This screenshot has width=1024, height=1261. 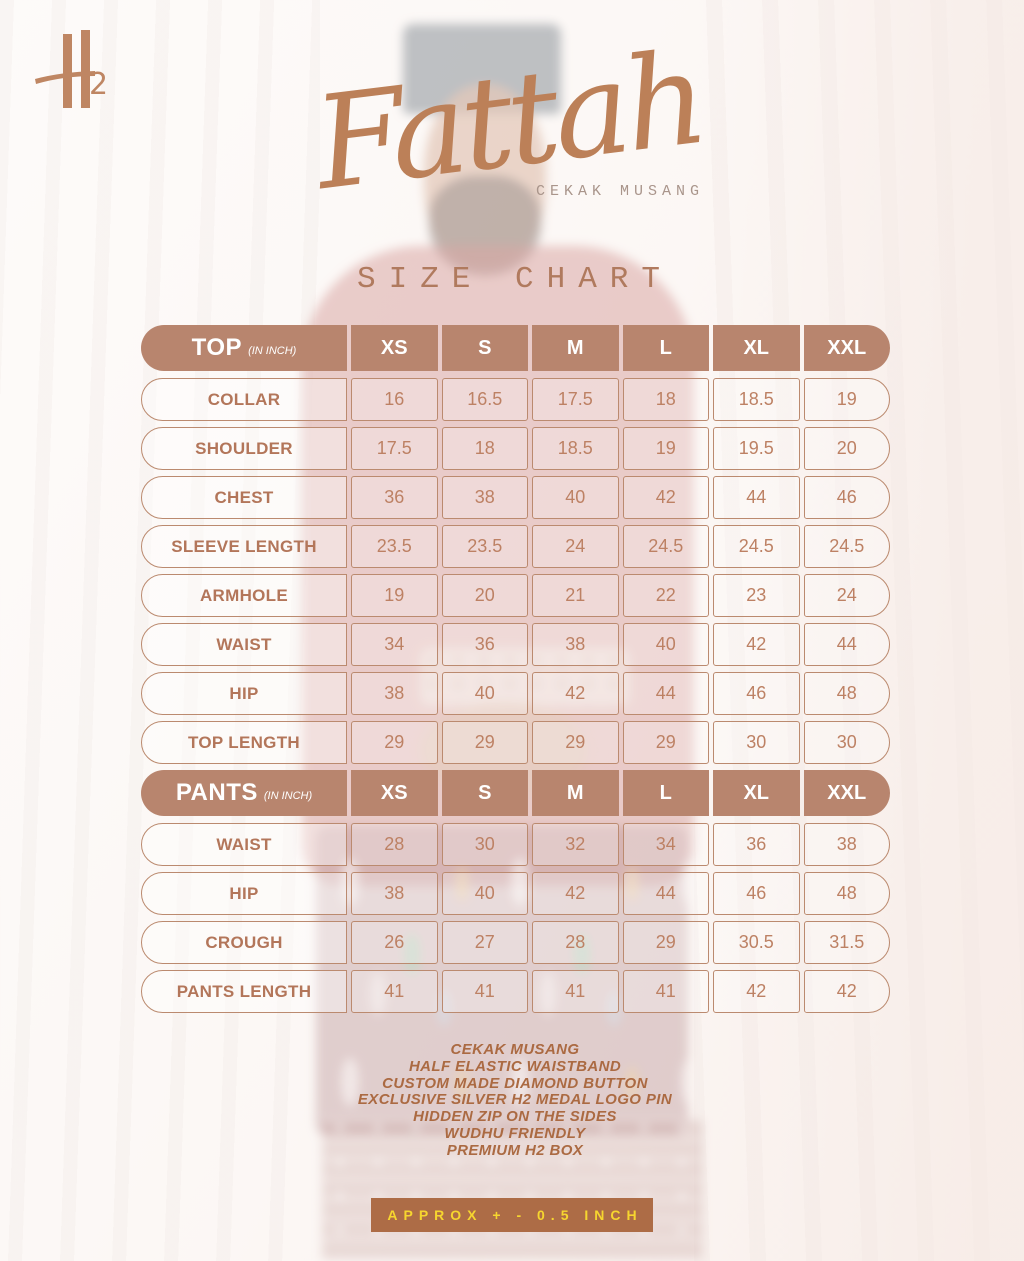 I want to click on measurement-value: 32, so click(x=575, y=844).